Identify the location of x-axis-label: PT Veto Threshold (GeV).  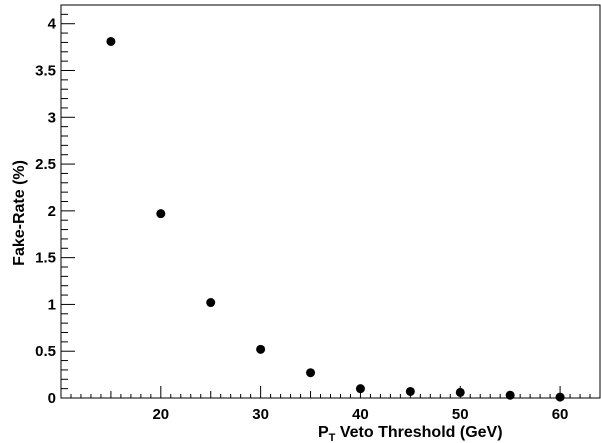
(410, 433).